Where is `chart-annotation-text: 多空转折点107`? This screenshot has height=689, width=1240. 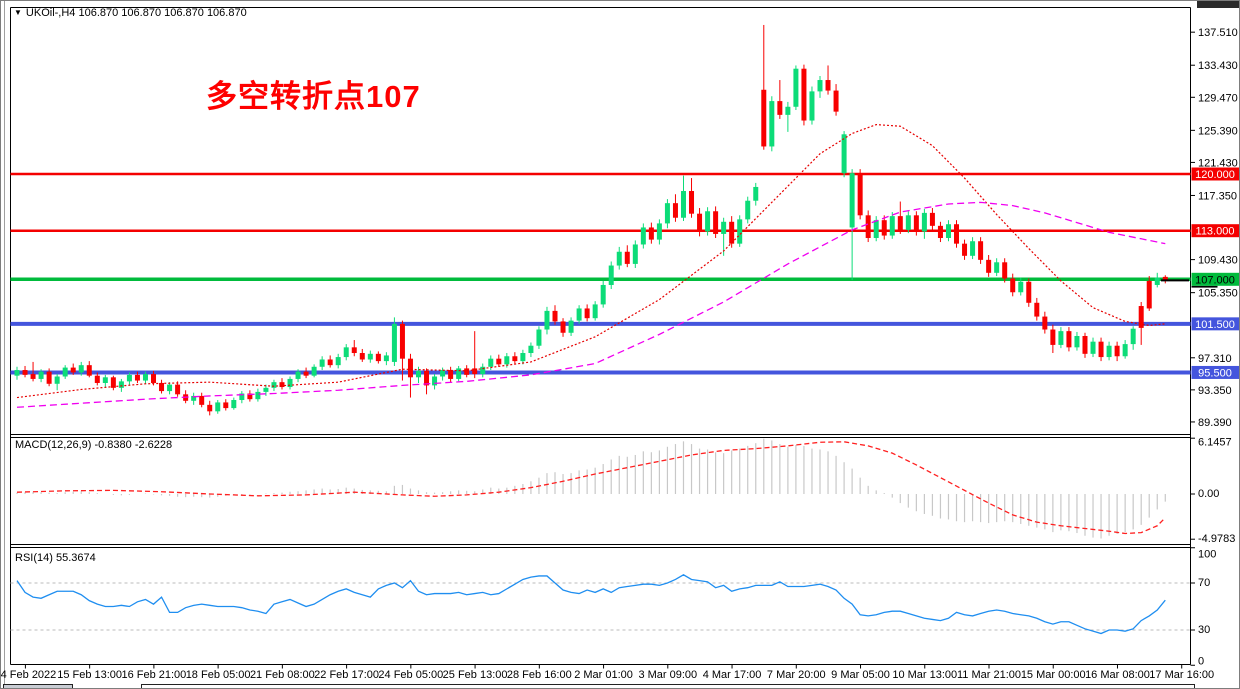
chart-annotation-text: 多空转折点107 is located at coordinates (313, 96).